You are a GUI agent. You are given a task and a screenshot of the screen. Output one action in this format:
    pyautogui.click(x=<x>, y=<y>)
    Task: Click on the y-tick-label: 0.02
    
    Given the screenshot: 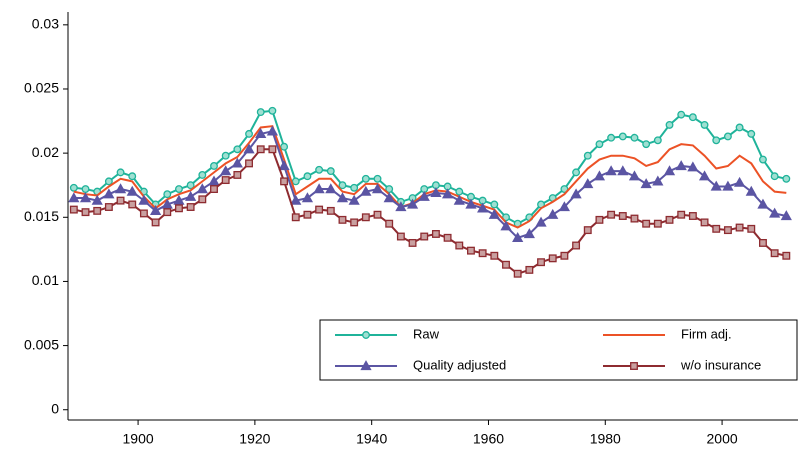 What is the action you would take?
    pyautogui.click(x=45, y=152)
    